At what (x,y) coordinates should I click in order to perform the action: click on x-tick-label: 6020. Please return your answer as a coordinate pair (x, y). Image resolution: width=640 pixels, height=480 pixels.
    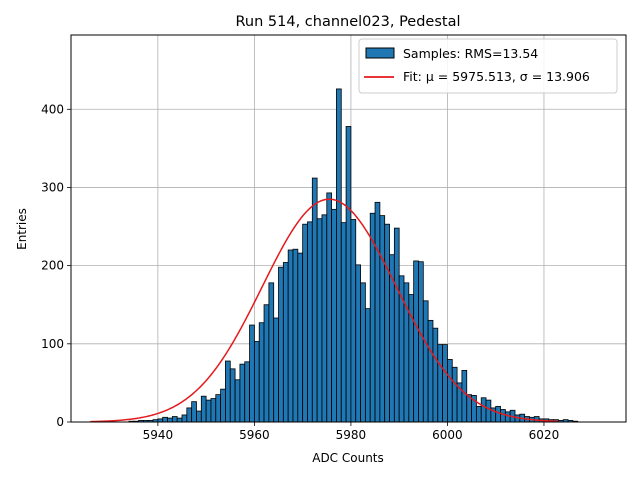
    Looking at the image, I should click on (544, 435).